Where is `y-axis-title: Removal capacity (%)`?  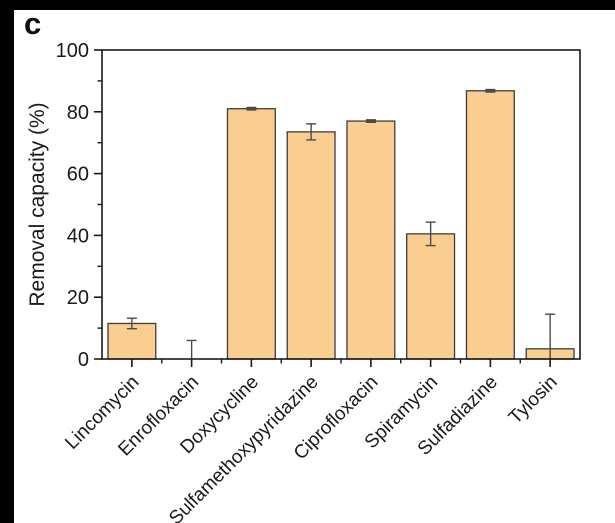
y-axis-title: Removal capacity (%) is located at coordinates (37, 204).